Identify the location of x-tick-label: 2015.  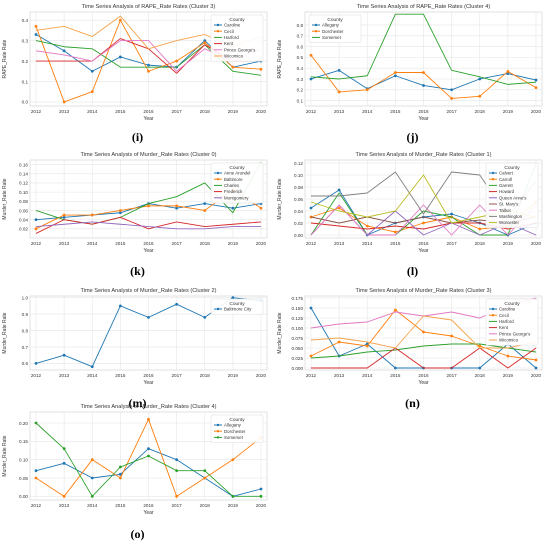
(395, 375).